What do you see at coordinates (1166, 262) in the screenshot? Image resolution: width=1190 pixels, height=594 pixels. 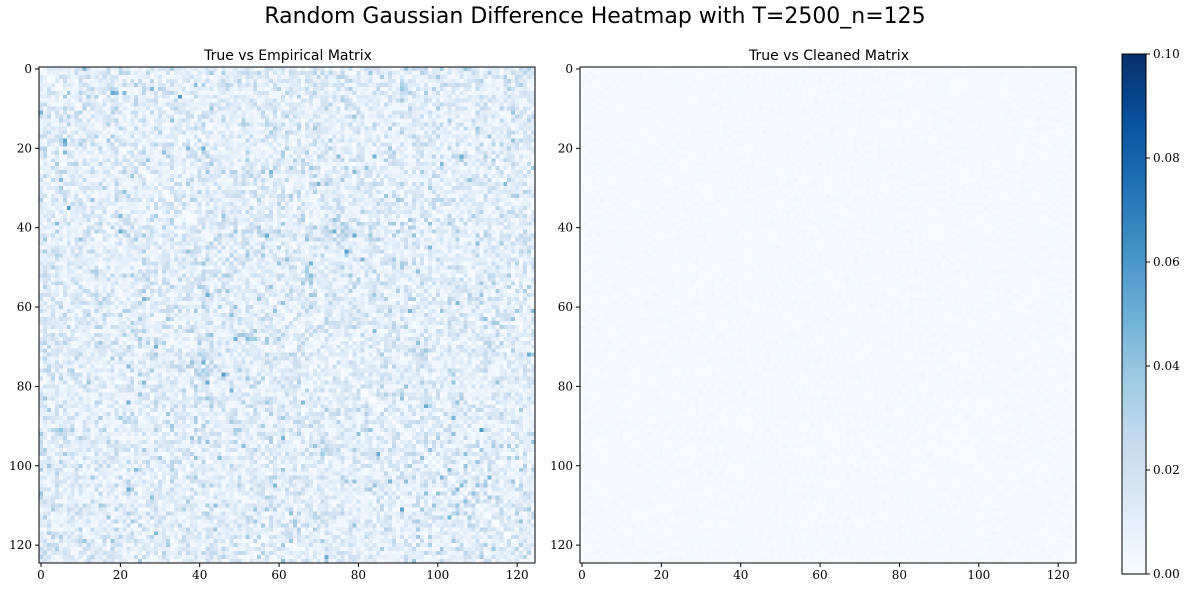 I see `colorbar-tick-label: 0.06` at bounding box center [1166, 262].